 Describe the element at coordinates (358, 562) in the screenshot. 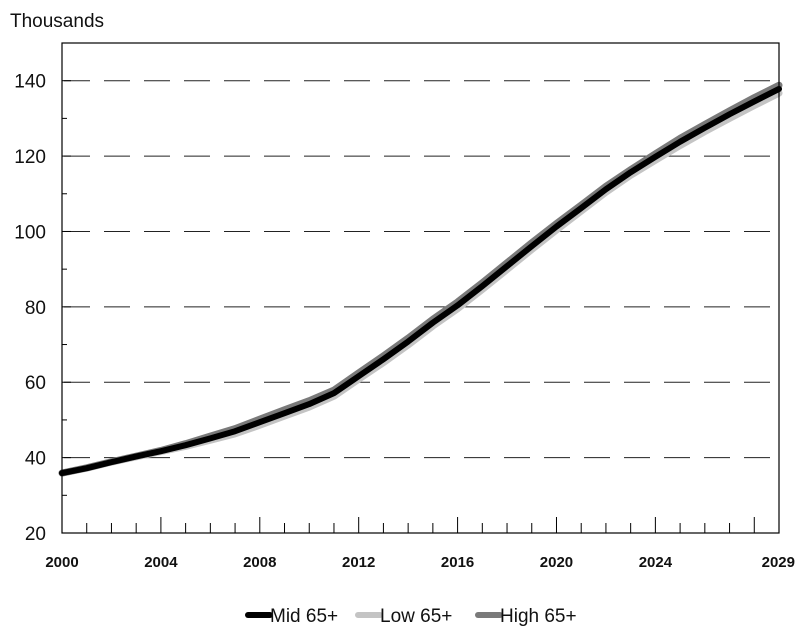

I see `x-tick-label-2012: 2012` at that location.